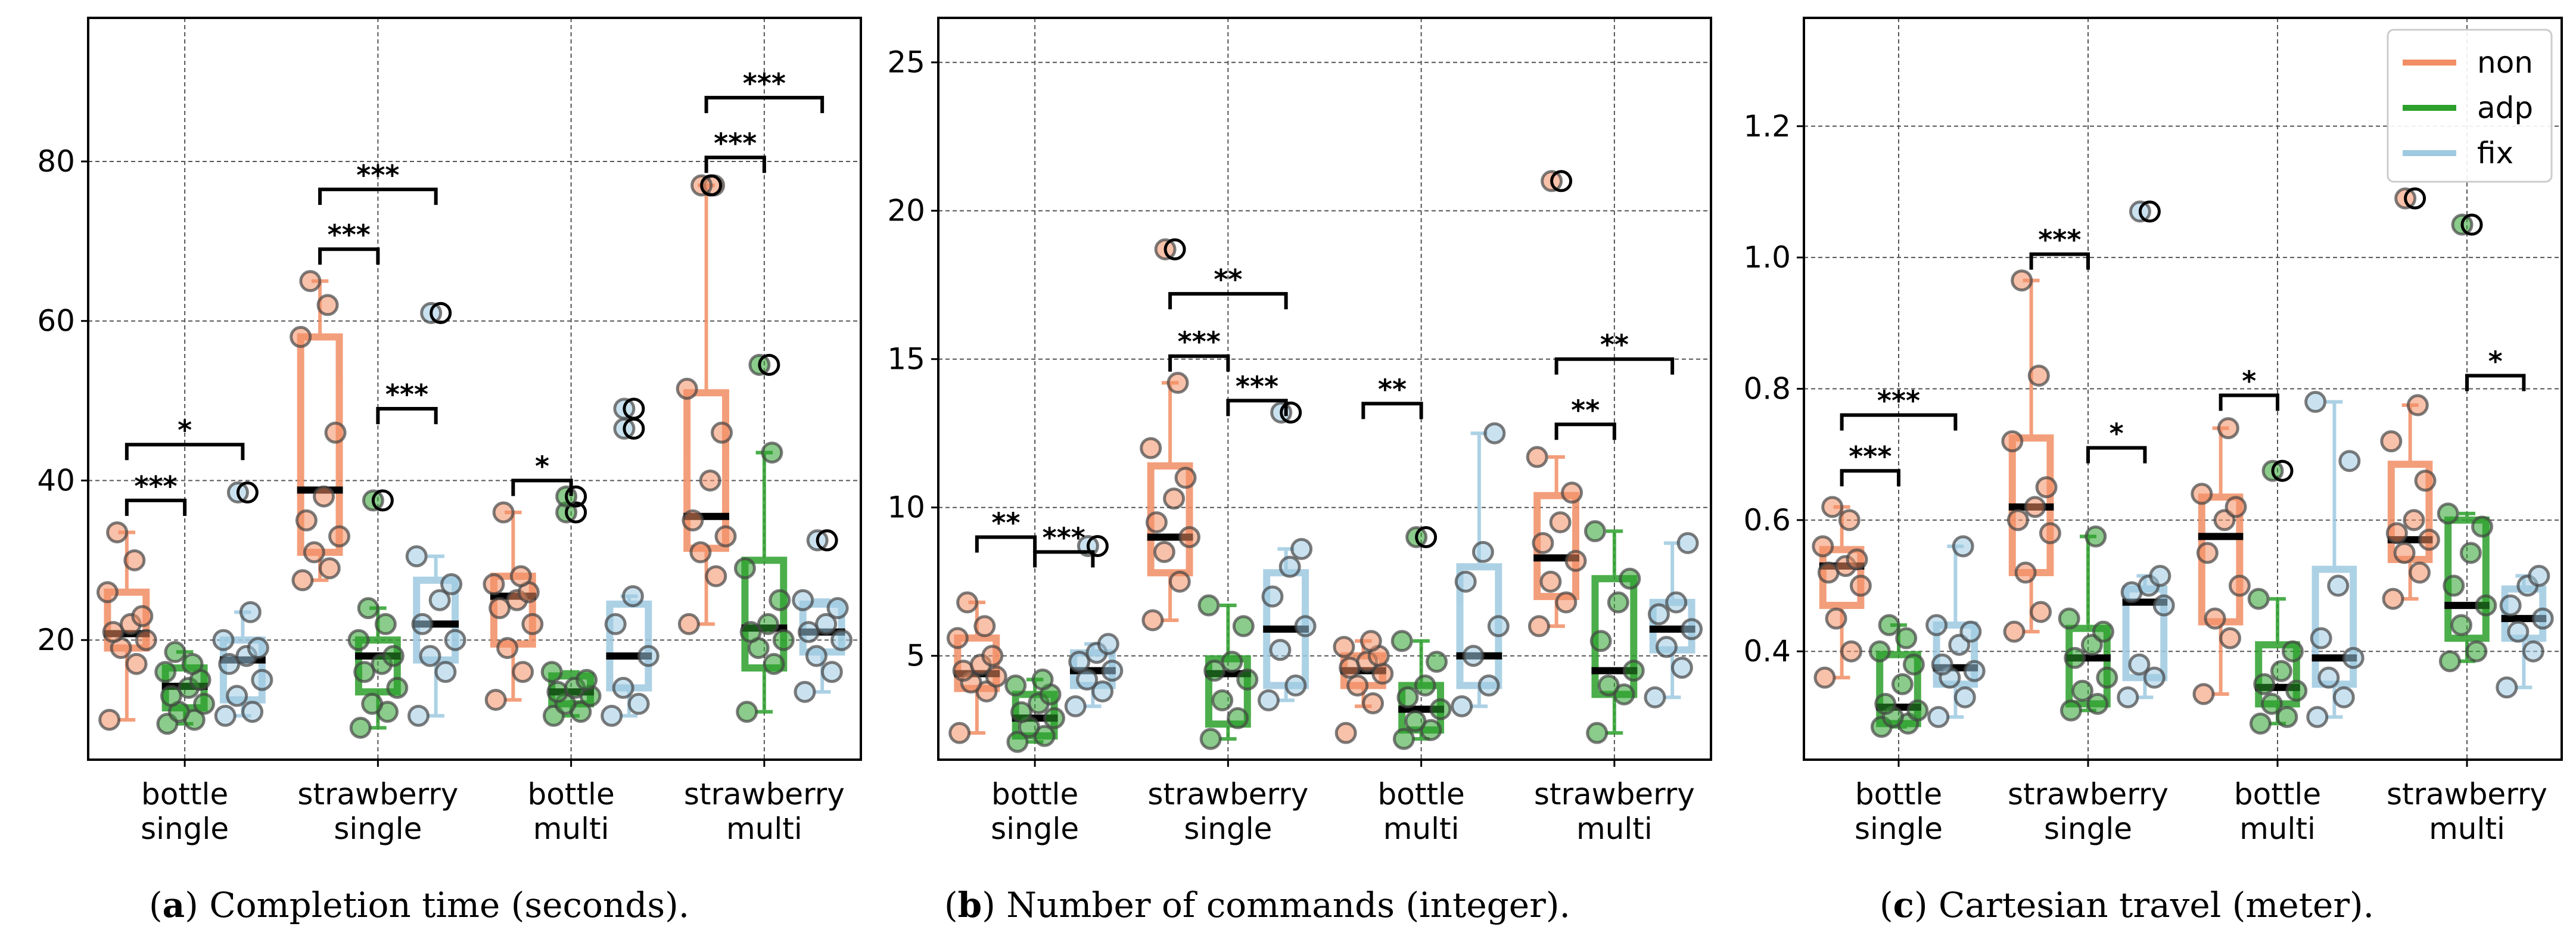  What do you see at coordinates (1257, 905) in the screenshot?
I see `caption-b: (b) Number of commands (integer).` at bounding box center [1257, 905].